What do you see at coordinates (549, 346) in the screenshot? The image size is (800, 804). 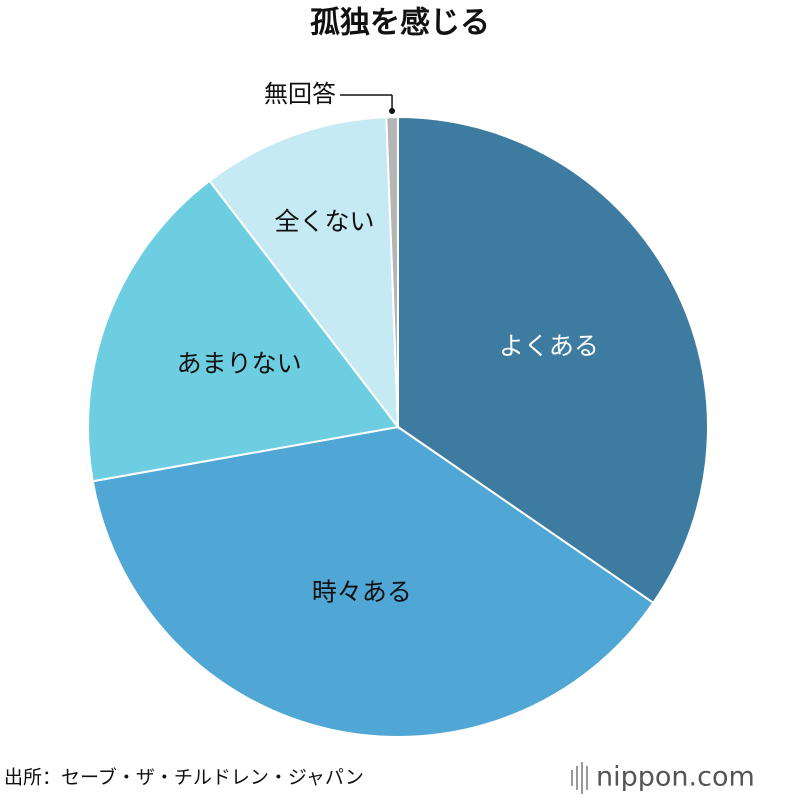 I see `slice-label: よくある` at bounding box center [549, 346].